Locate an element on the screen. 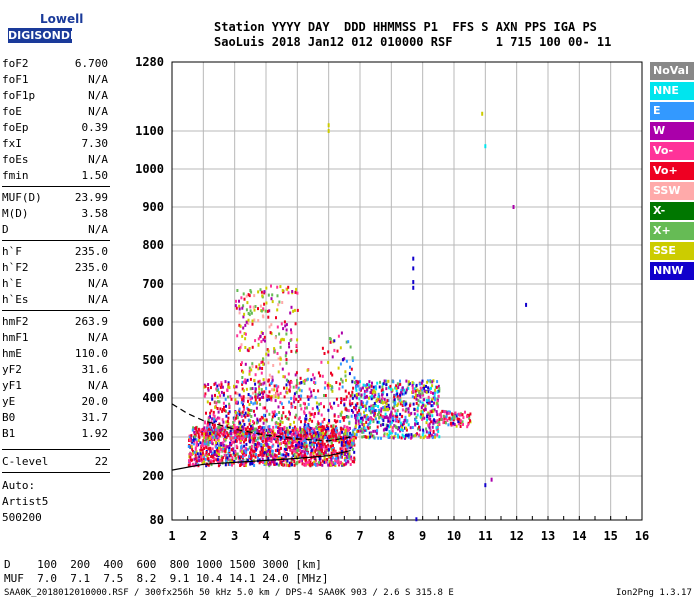 Image resolution: width=700 pixels, height=600 pixels. isolated-echo-point is located at coordinates (328, 125).